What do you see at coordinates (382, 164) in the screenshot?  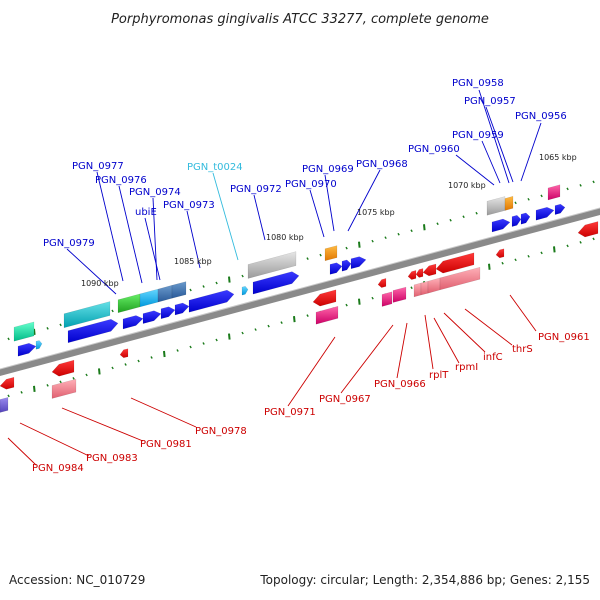 I see `gene-label: PGN_0968` at bounding box center [382, 164].